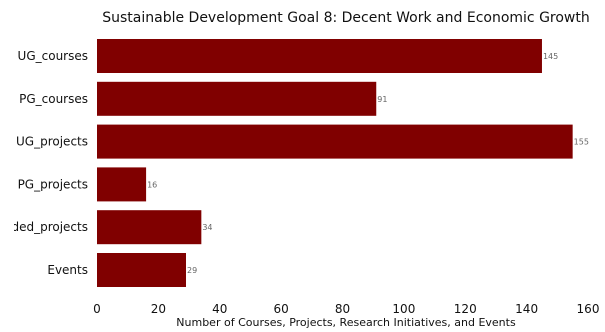 The image size is (605, 332). I want to click on x-tick-label: 100, so click(403, 309).